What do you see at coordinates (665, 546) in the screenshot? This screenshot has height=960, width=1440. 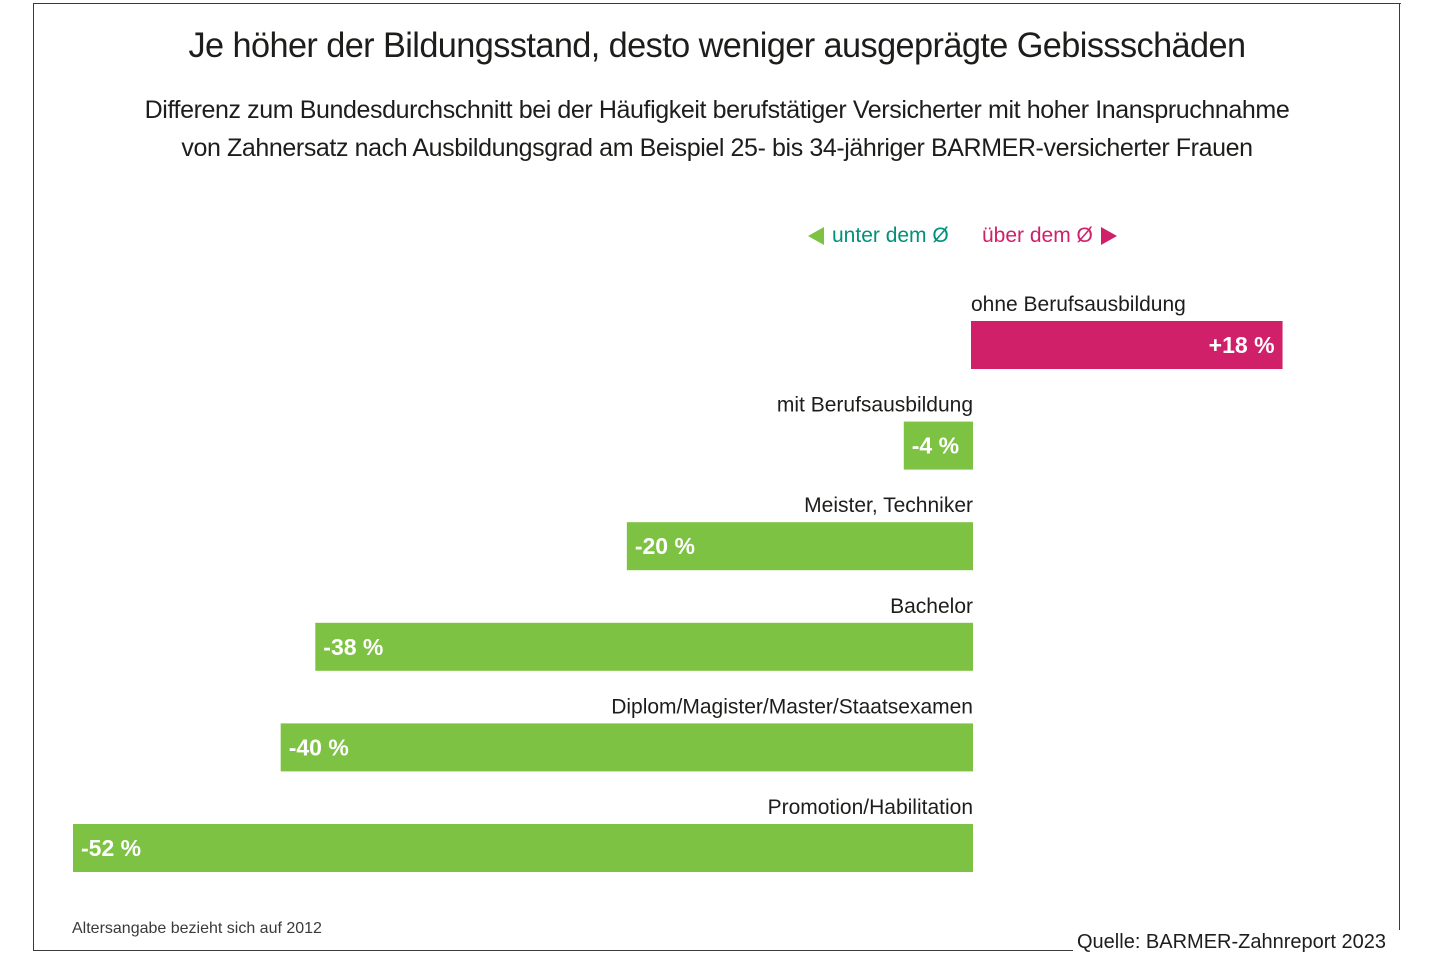 I see `value-label-2: -20 %` at bounding box center [665, 546].